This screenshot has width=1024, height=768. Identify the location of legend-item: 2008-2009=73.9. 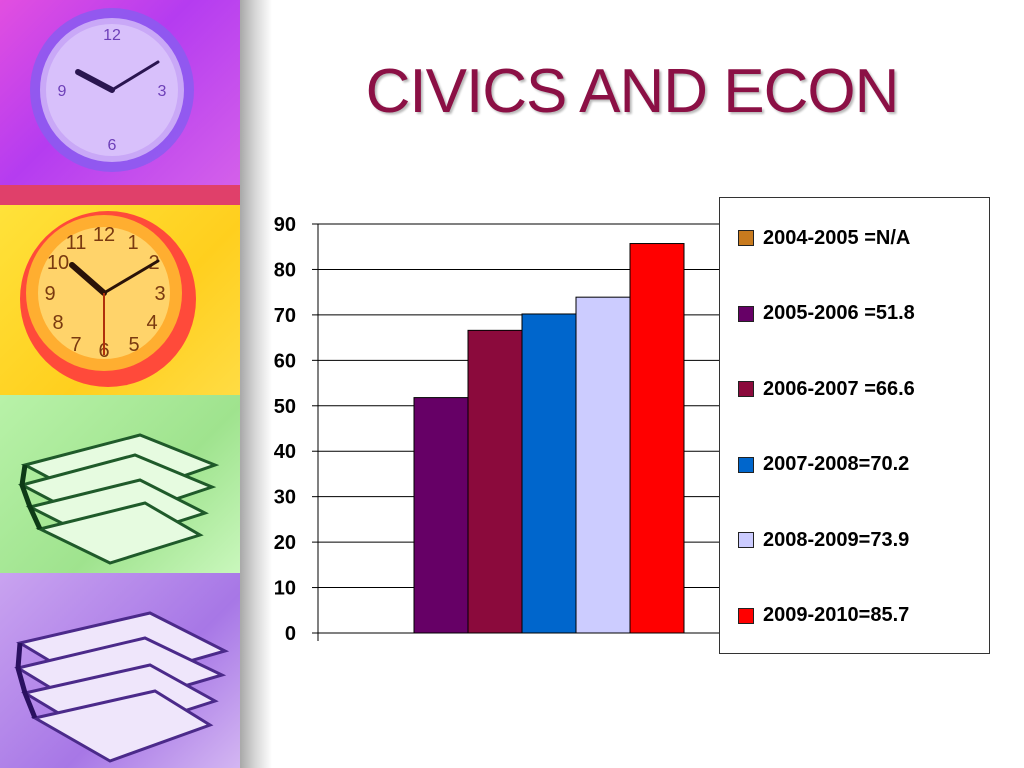
(823, 540).